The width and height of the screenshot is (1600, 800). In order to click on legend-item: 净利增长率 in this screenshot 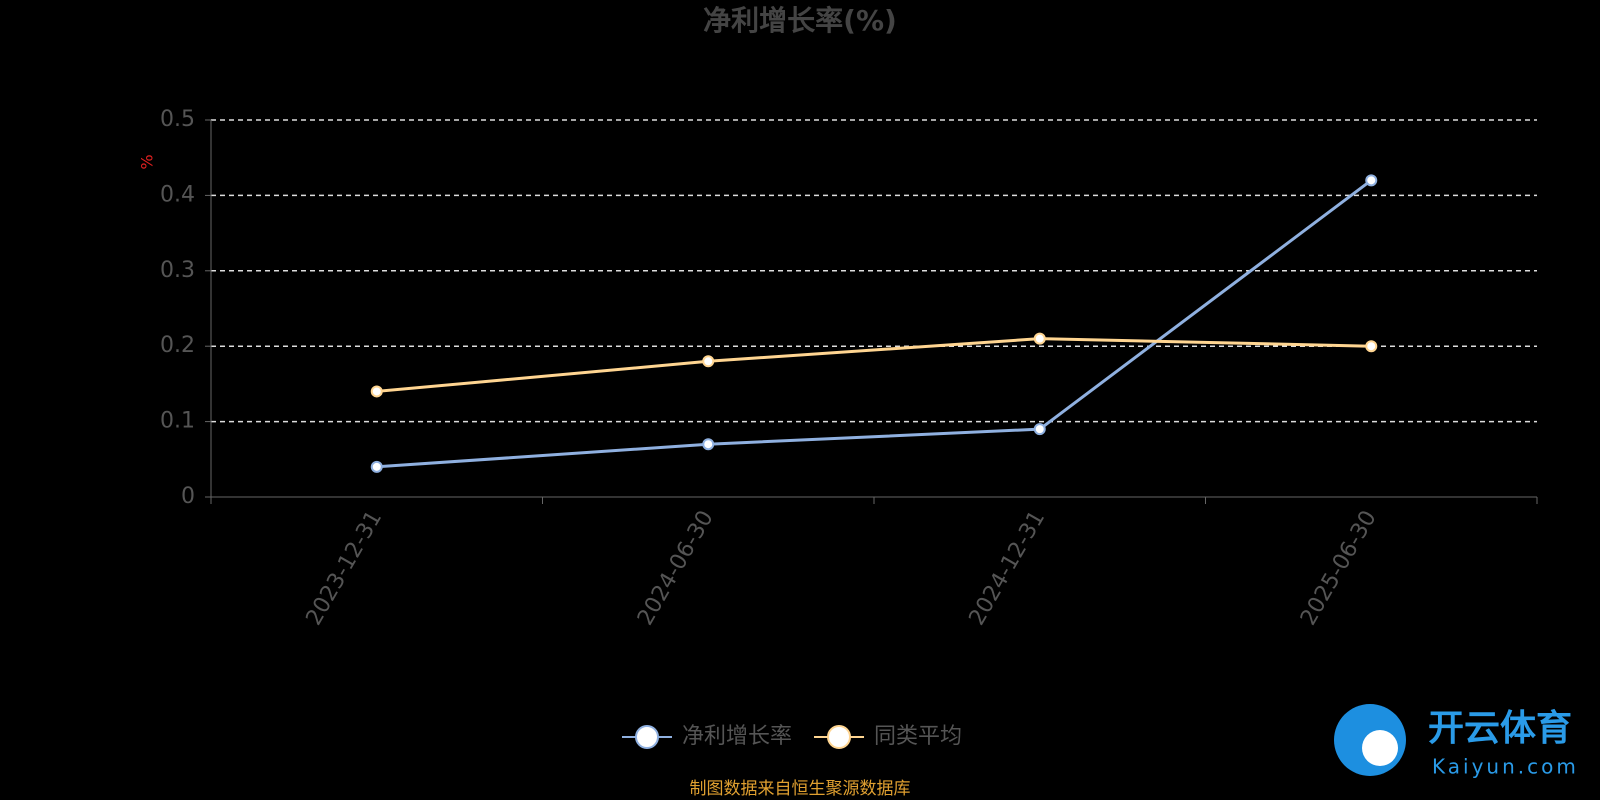, I will do `click(707, 736)`.